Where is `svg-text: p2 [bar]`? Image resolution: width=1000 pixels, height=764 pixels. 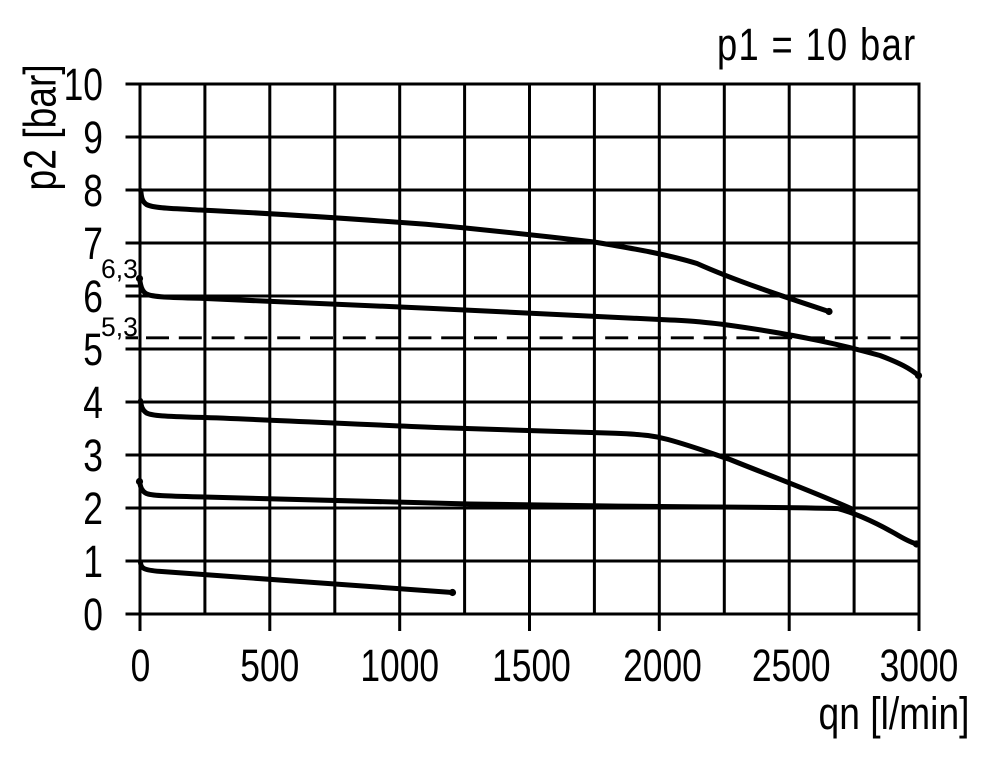 svg-text: p2 [bar] is located at coordinates (39, 127).